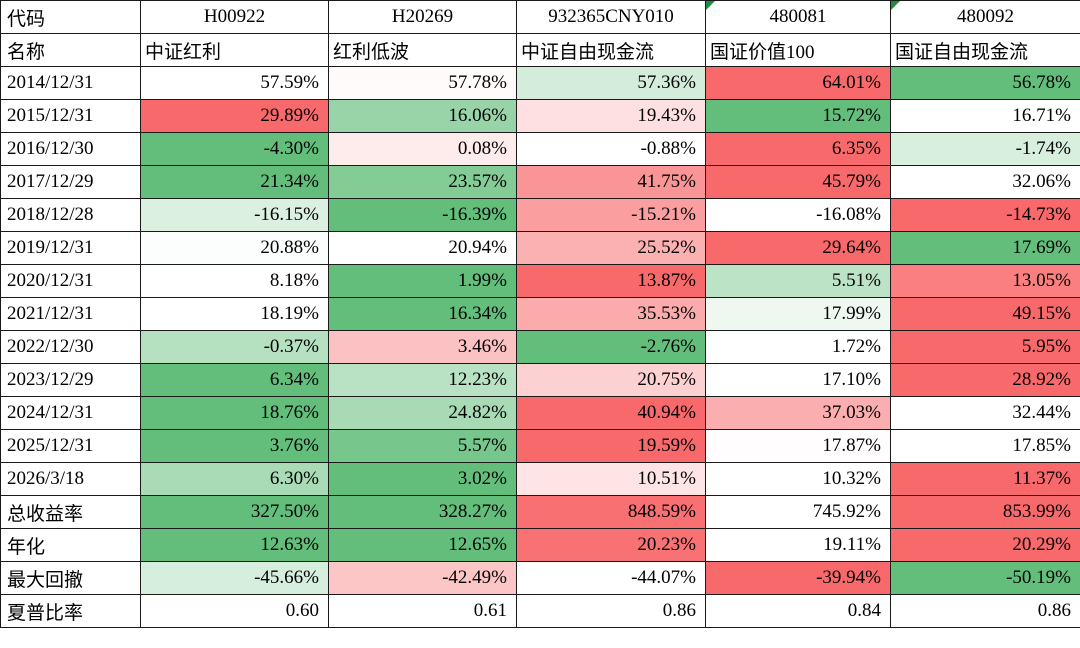 This screenshot has width=1080, height=648. What do you see at coordinates (234, 347) in the screenshot?
I see `return-value-cell: -0.37%` at bounding box center [234, 347].